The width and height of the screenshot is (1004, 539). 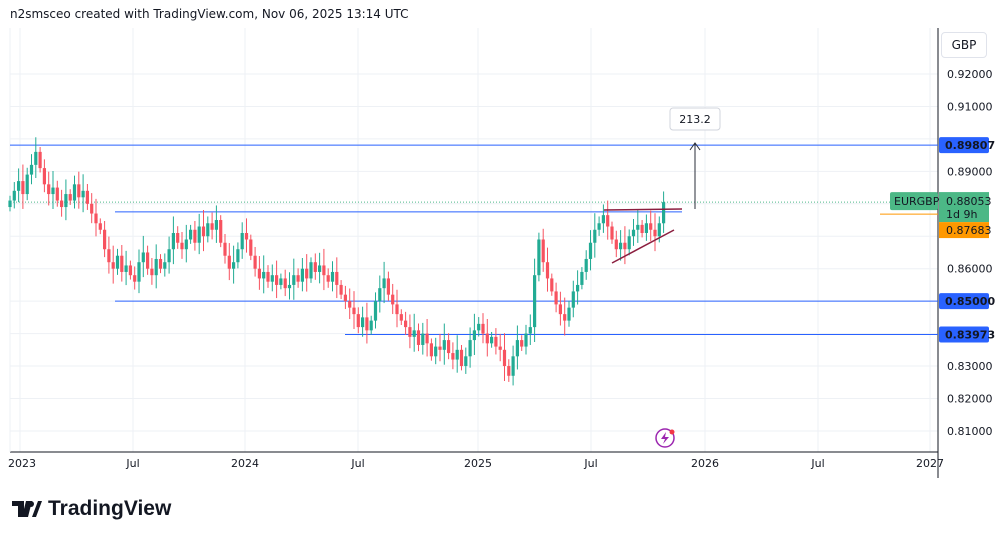 I want to click on symbol-badge, so click(x=914, y=201).